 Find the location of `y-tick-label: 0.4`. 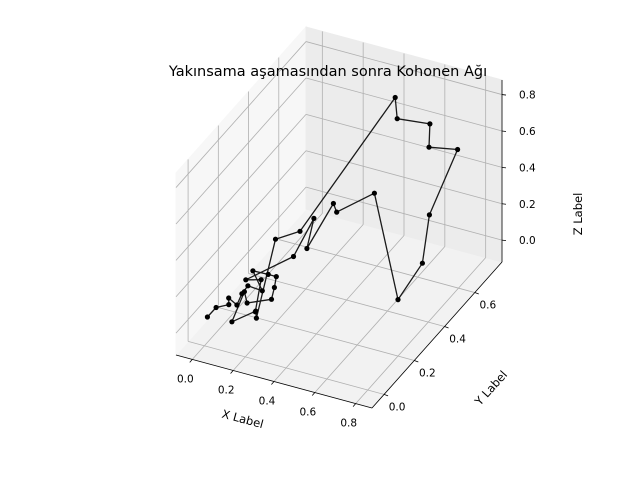

y-tick-label: 0.4 is located at coordinates (457, 340).